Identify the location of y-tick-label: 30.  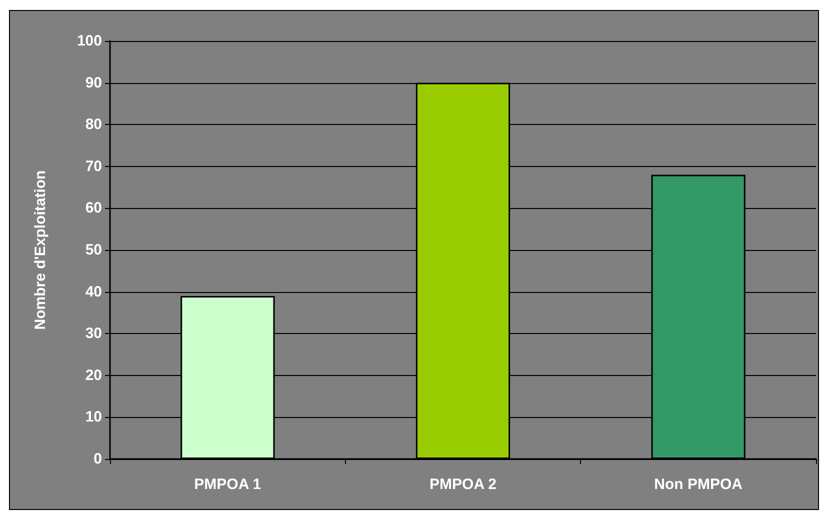
(93, 333).